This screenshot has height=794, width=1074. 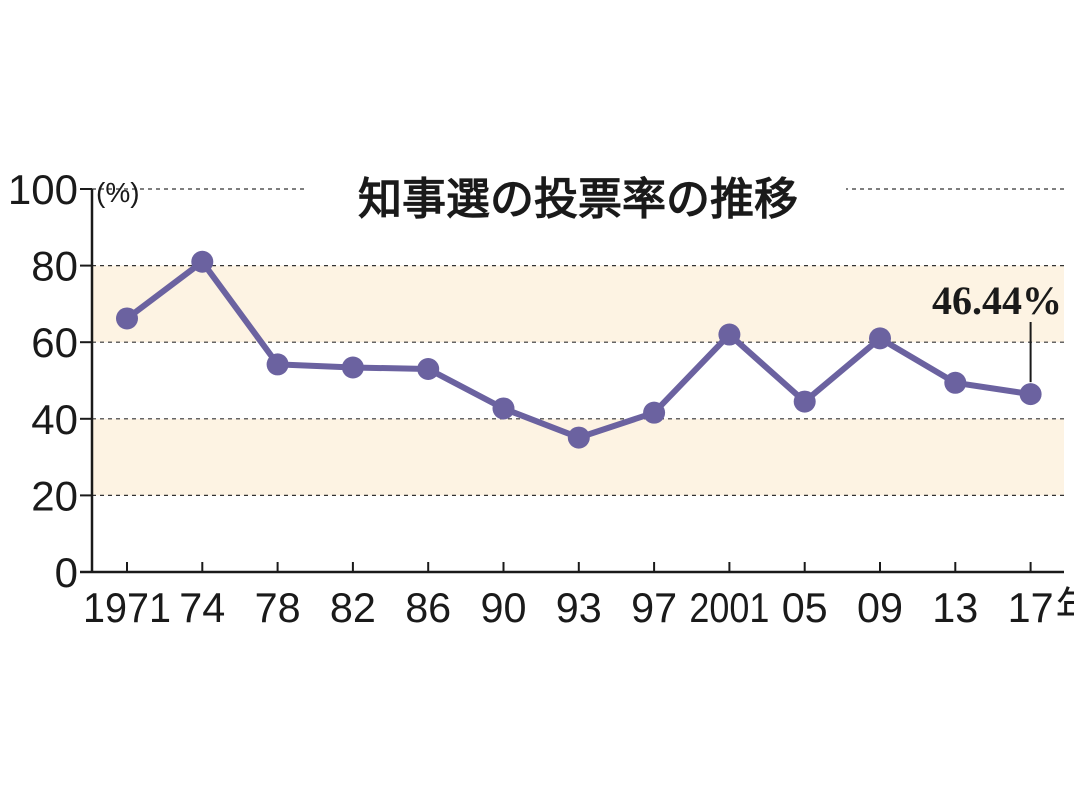 What do you see at coordinates (54, 419) in the screenshot?
I see `y-tick-label-40: 40` at bounding box center [54, 419].